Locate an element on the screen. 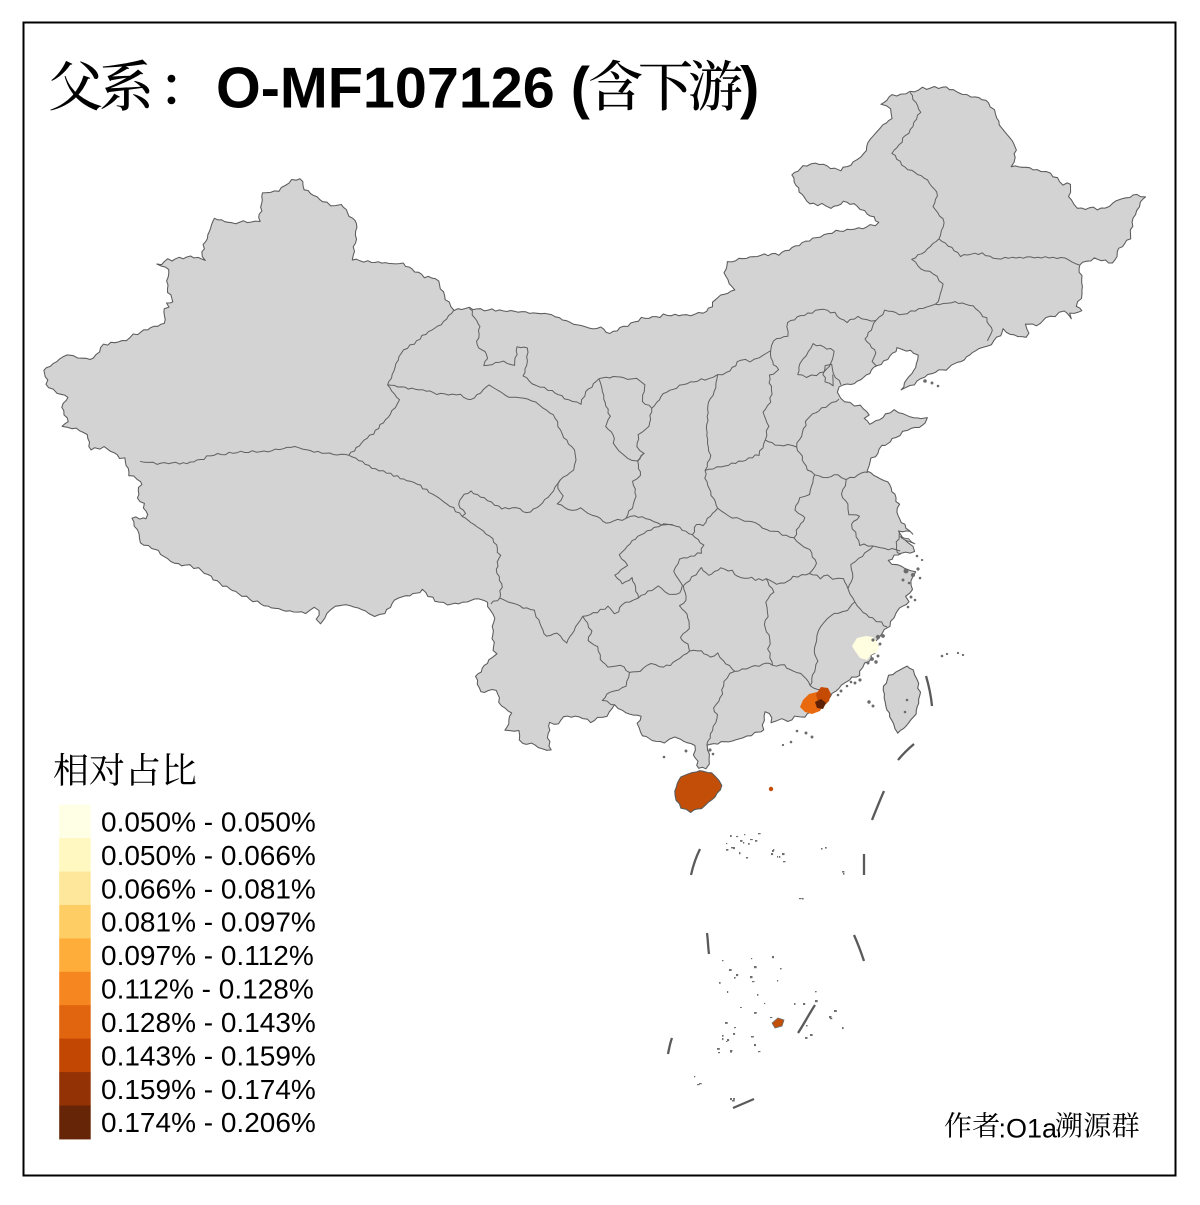 The height and width of the screenshot is (1205, 1200). svg-text: 0.097% - 0.112% is located at coordinates (207, 955).